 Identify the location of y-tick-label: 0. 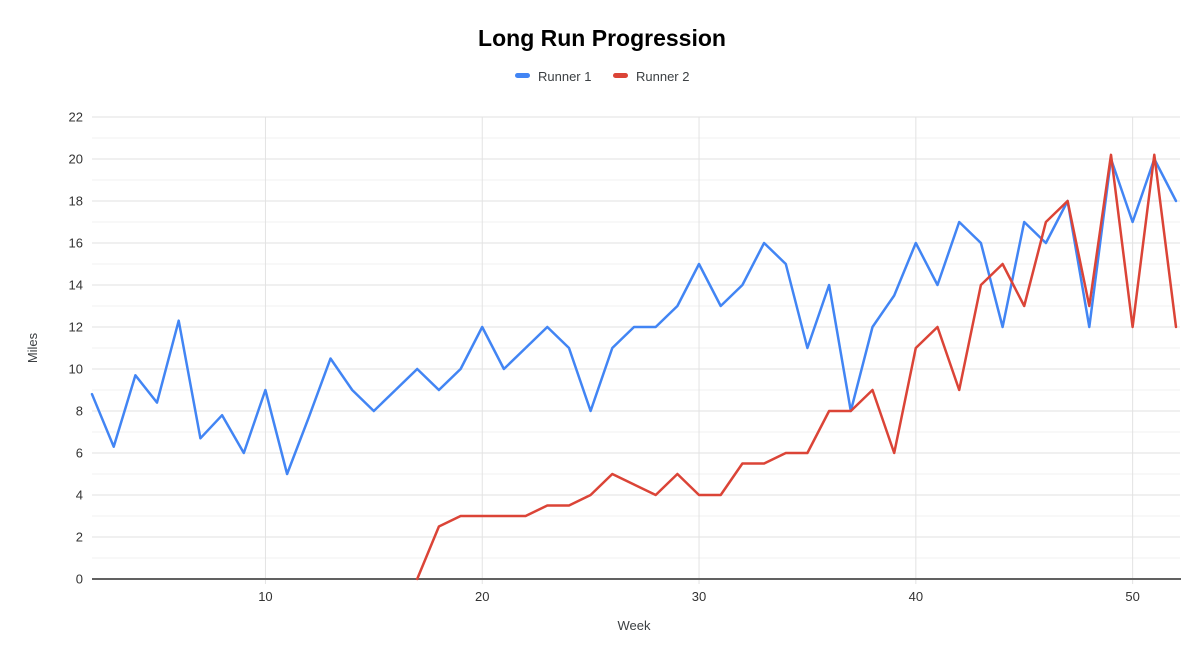
(79, 579).